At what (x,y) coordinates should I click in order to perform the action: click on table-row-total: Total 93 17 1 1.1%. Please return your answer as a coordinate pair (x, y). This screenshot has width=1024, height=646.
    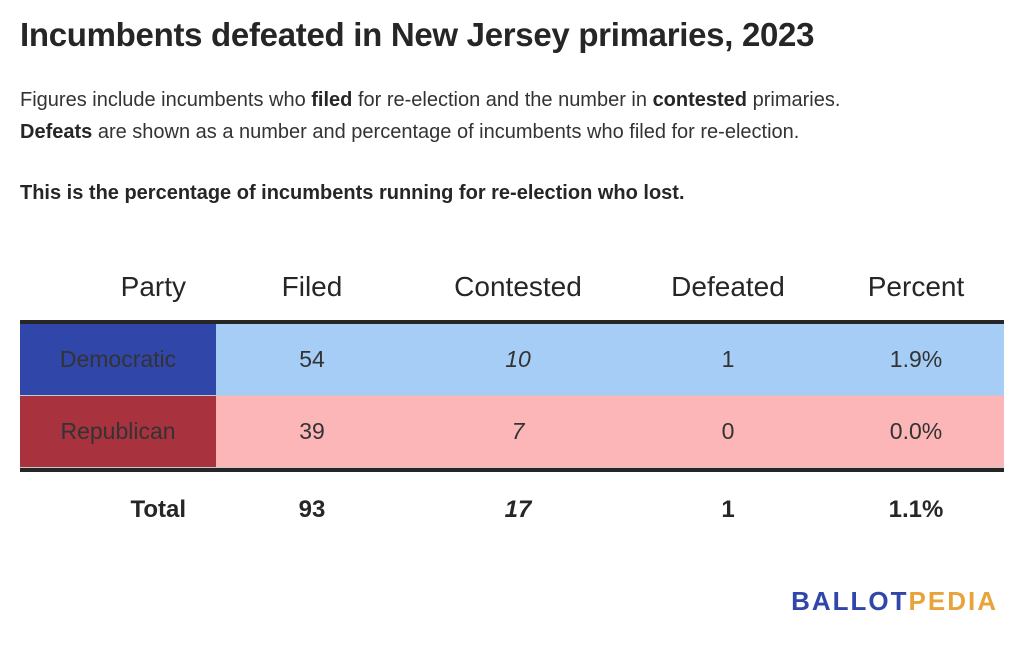
    Looking at the image, I should click on (512, 510).